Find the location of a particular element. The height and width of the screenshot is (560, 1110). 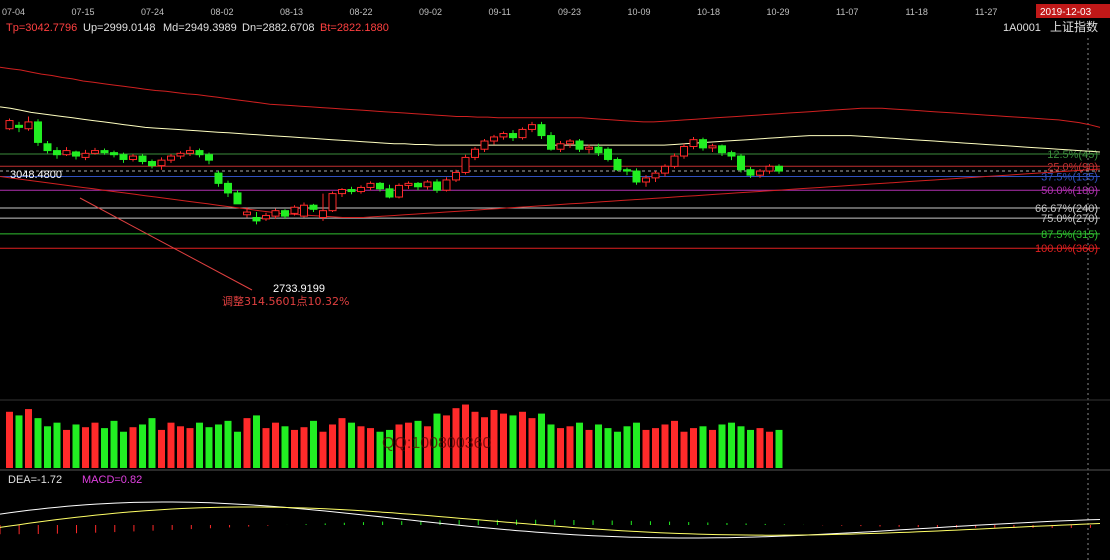

symbol-code: 1A0001 is located at coordinates (1022, 28).